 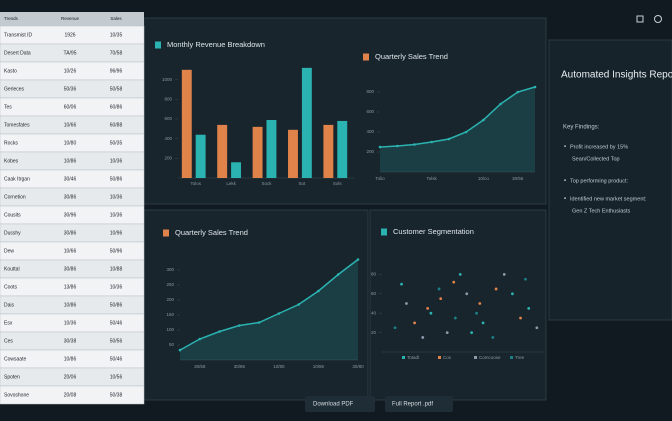 What do you see at coordinates (458, 305) in the screenshot?
I see `panel` at bounding box center [458, 305].